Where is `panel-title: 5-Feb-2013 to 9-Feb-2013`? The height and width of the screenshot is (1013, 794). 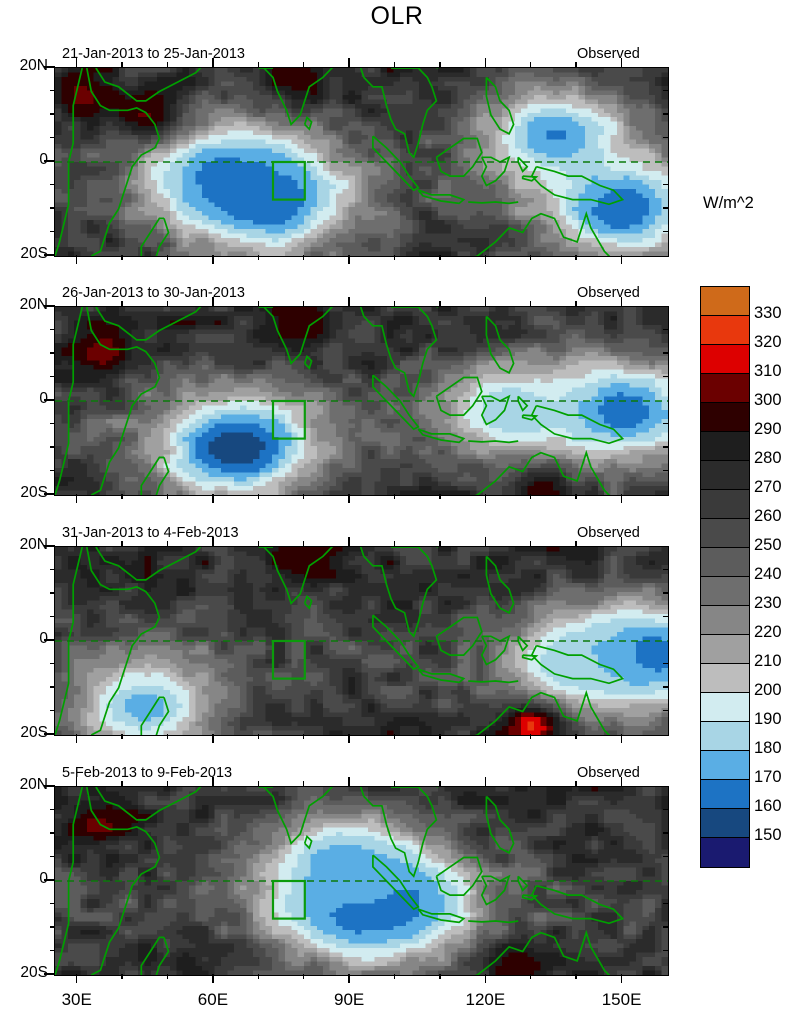
panel-title: 5-Feb-2013 to 9-Feb-2013 is located at coordinates (147, 773).